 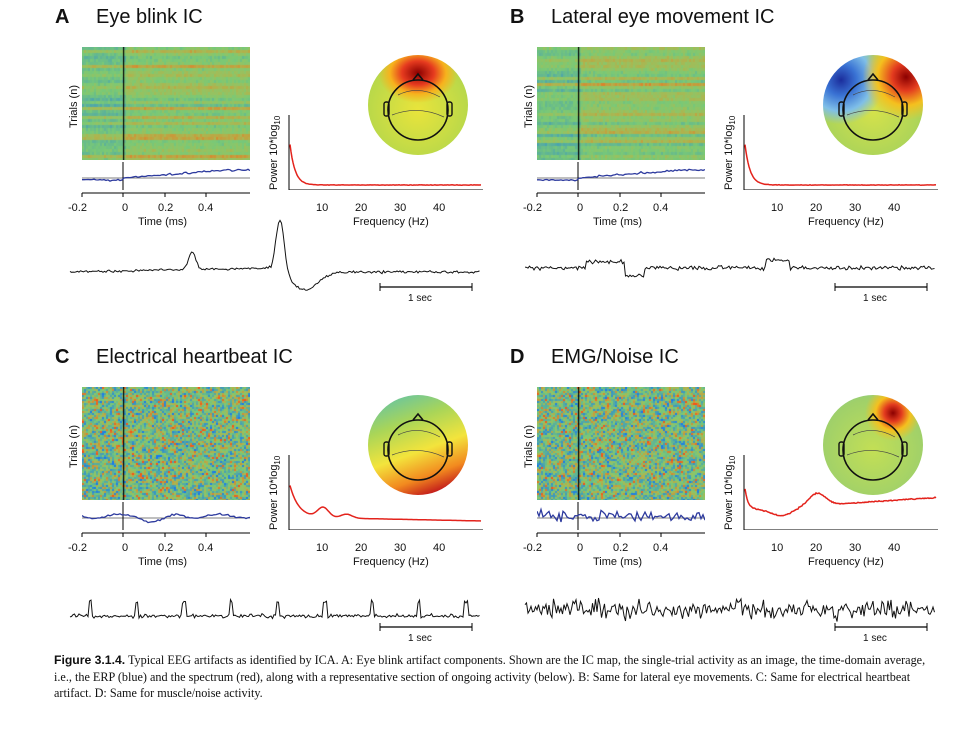 What do you see at coordinates (517, 17) in the screenshot?
I see `panel-letter: B` at bounding box center [517, 17].